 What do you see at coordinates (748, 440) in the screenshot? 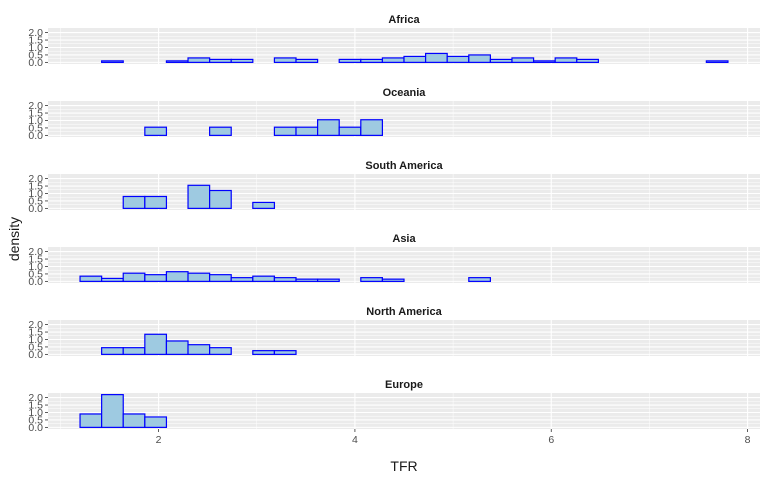
I see `x-tick-label: 8` at bounding box center [748, 440].